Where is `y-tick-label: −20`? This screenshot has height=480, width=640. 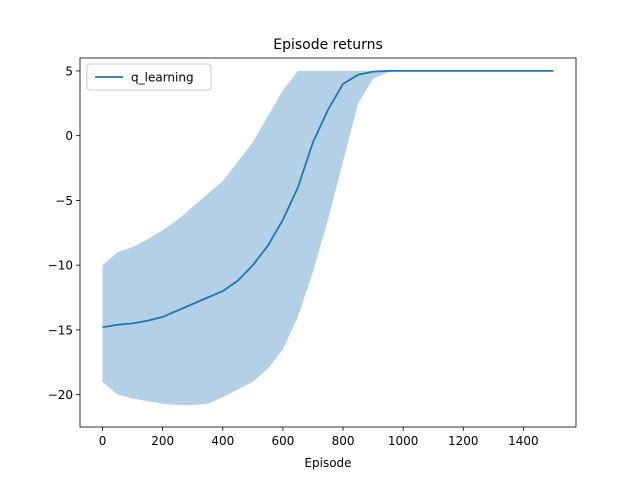 y-tick-label: −20 is located at coordinates (60, 395).